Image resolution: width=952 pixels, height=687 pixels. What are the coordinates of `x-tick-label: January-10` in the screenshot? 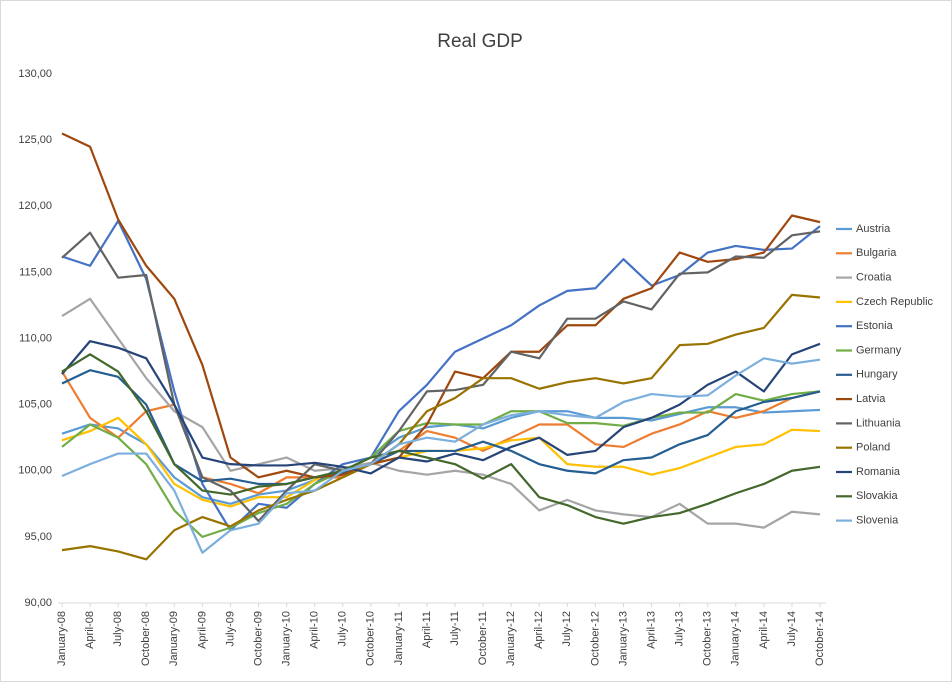 It's located at (286, 638).